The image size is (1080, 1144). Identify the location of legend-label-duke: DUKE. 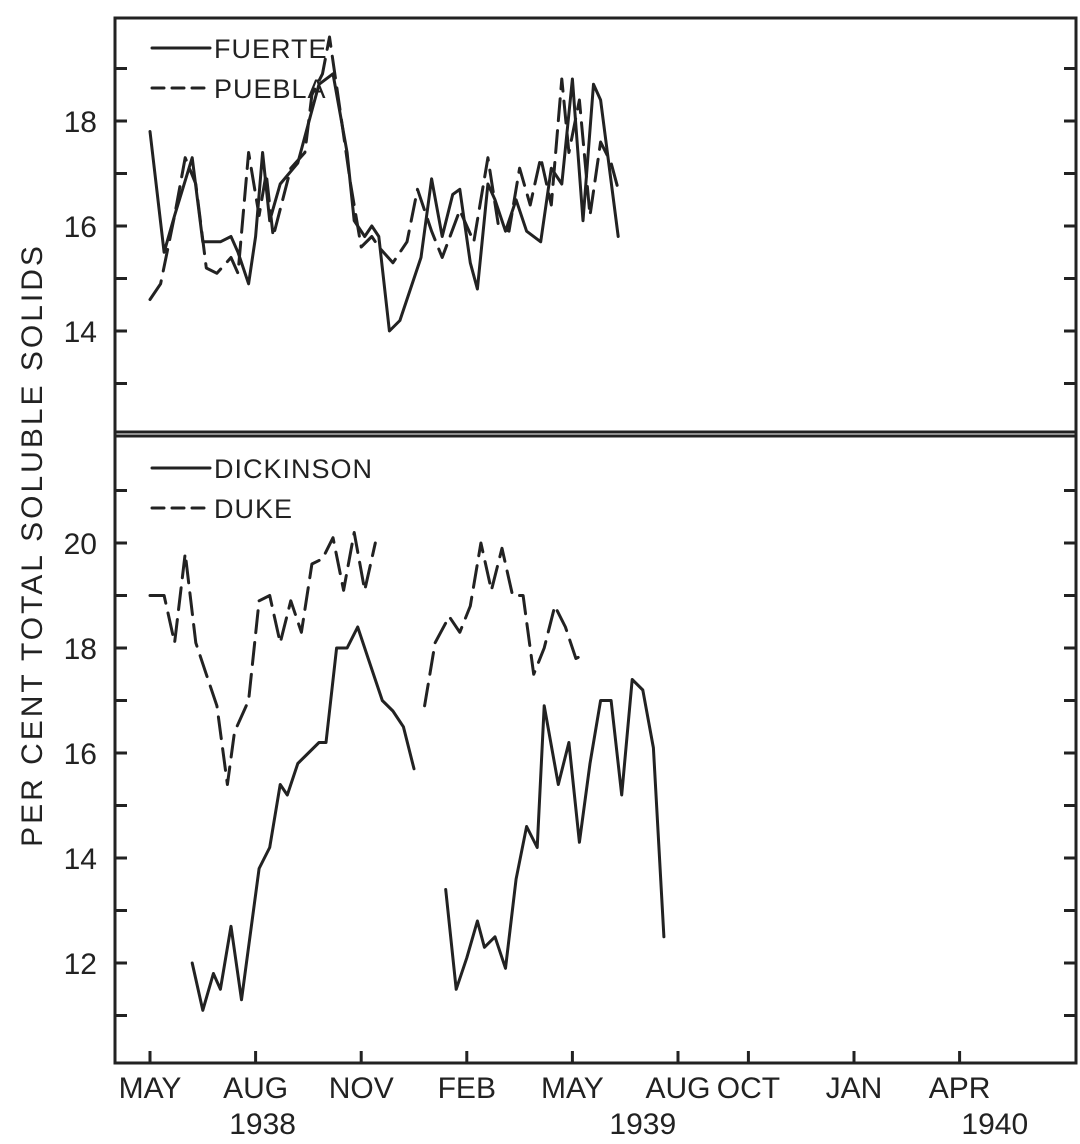
(253, 509).